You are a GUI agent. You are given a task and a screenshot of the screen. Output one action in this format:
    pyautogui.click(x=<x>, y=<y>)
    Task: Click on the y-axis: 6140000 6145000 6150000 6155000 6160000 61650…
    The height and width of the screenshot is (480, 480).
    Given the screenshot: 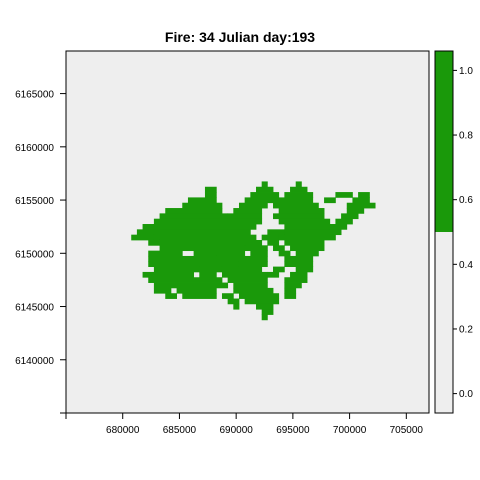 What is the action you would take?
    pyautogui.click(x=40, y=252)
    